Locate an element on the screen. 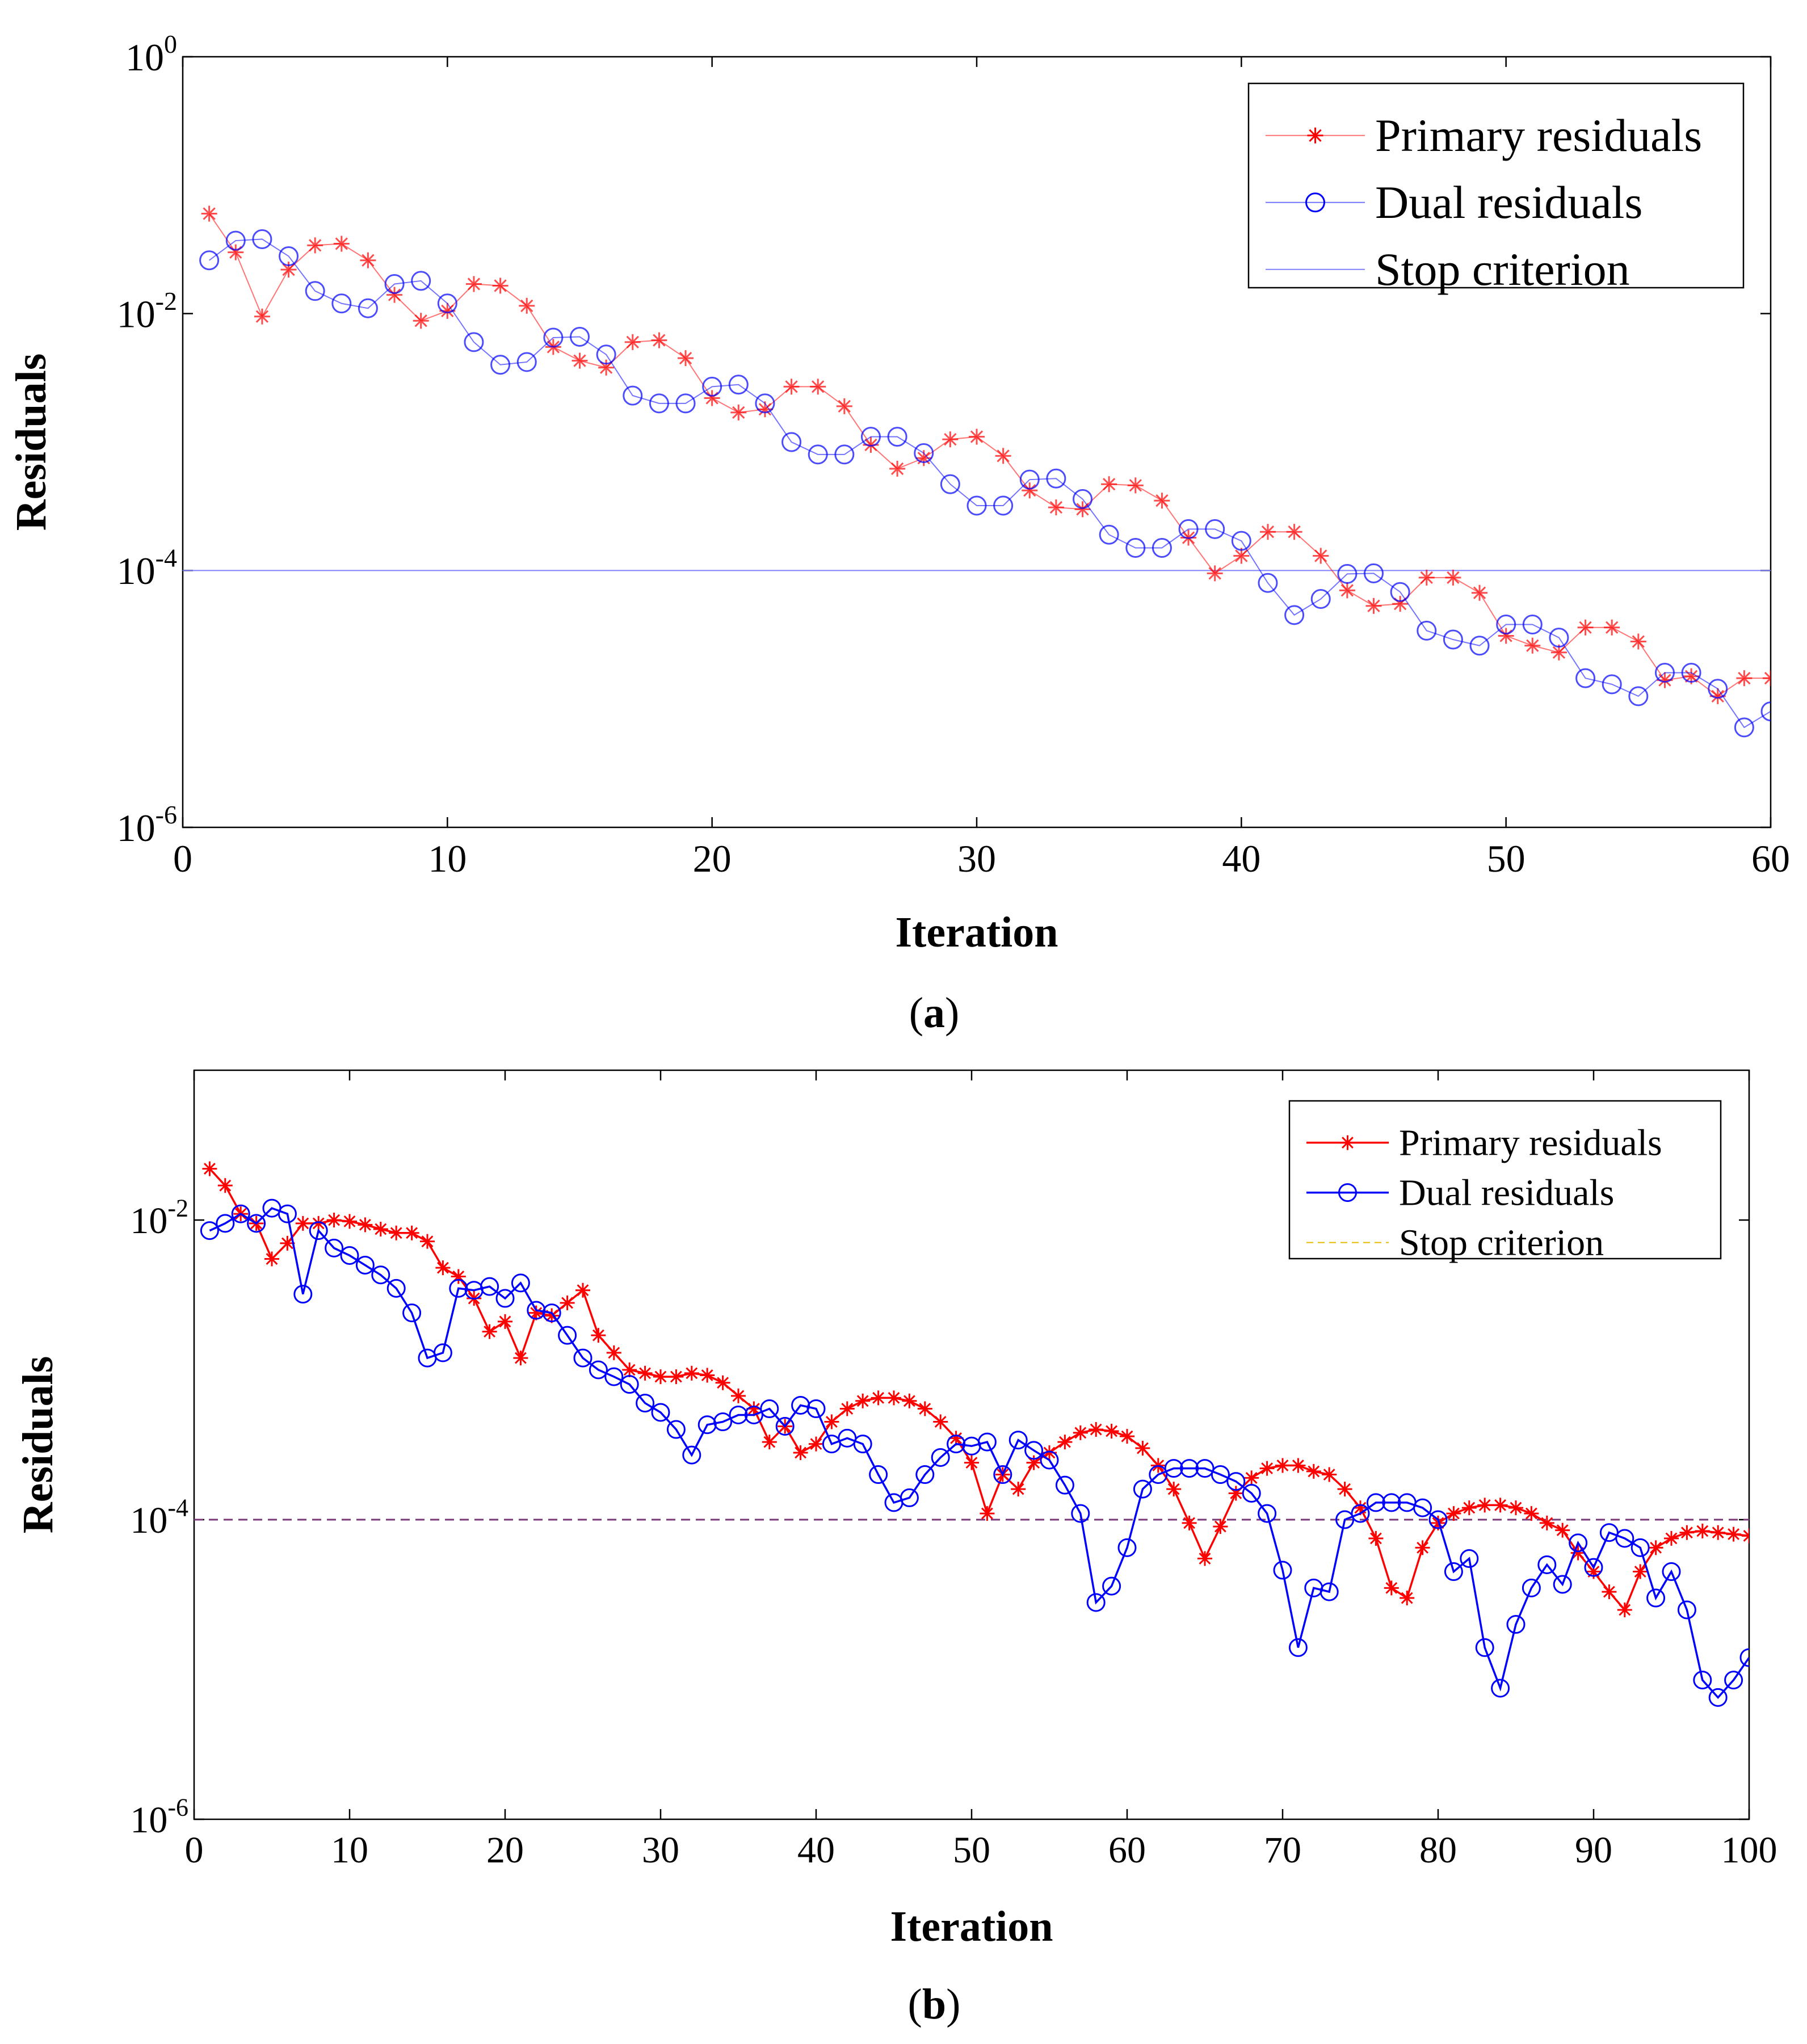 Image resolution: width=1807 pixels, height=2044 pixels. legend-box is located at coordinates (1496, 186).